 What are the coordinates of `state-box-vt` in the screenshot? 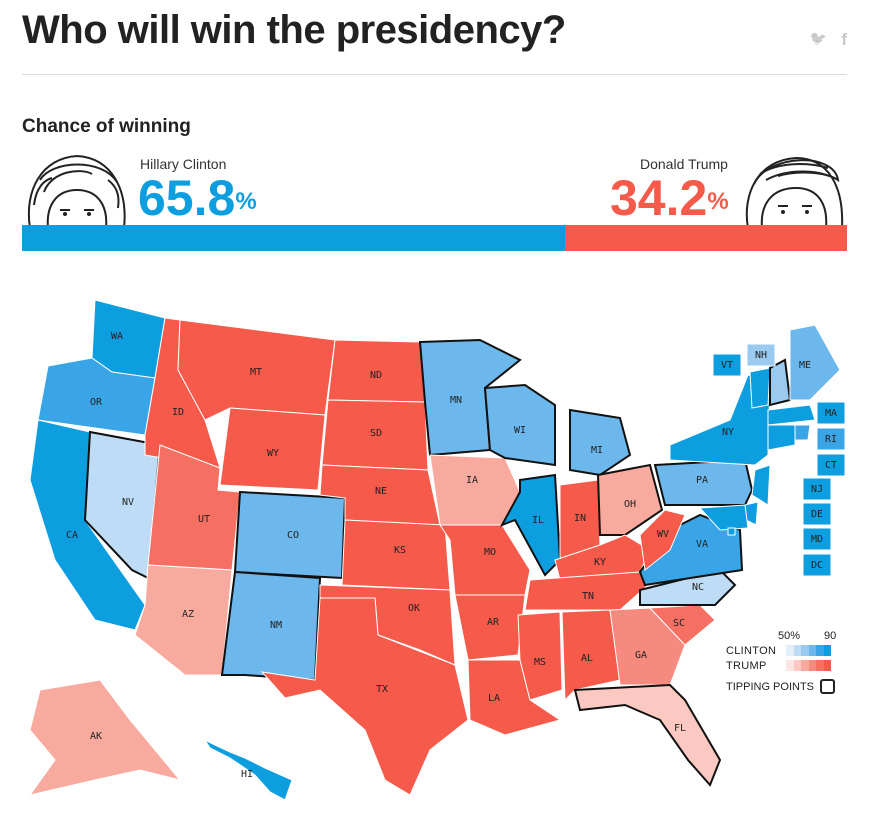 It's located at (727, 365).